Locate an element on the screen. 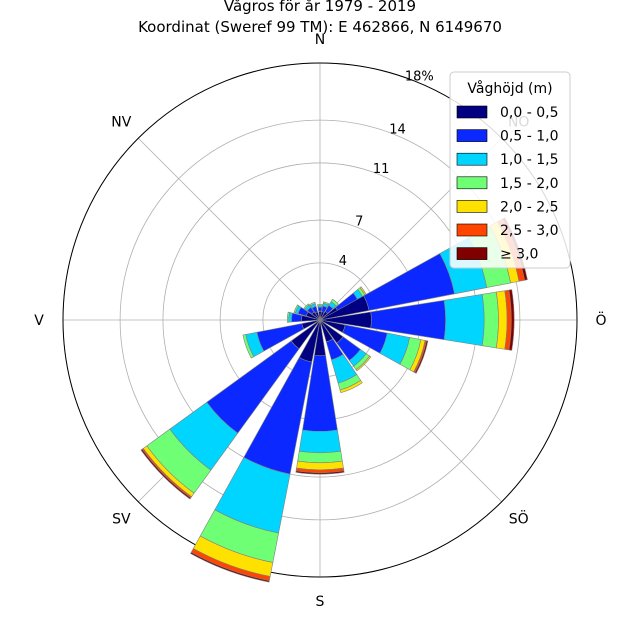  legend-label-5: 2,5 - 3,0 is located at coordinates (529, 231).